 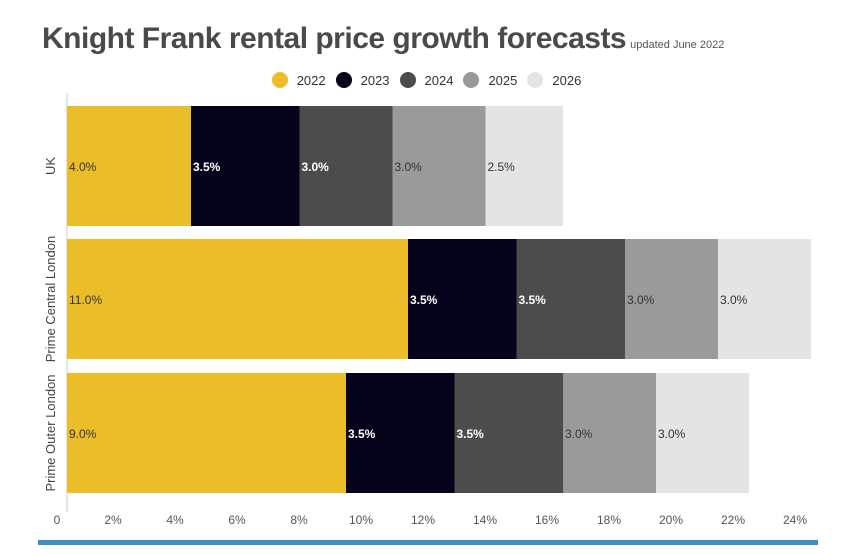 What do you see at coordinates (175, 520) in the screenshot?
I see `x-tick-label: 4%` at bounding box center [175, 520].